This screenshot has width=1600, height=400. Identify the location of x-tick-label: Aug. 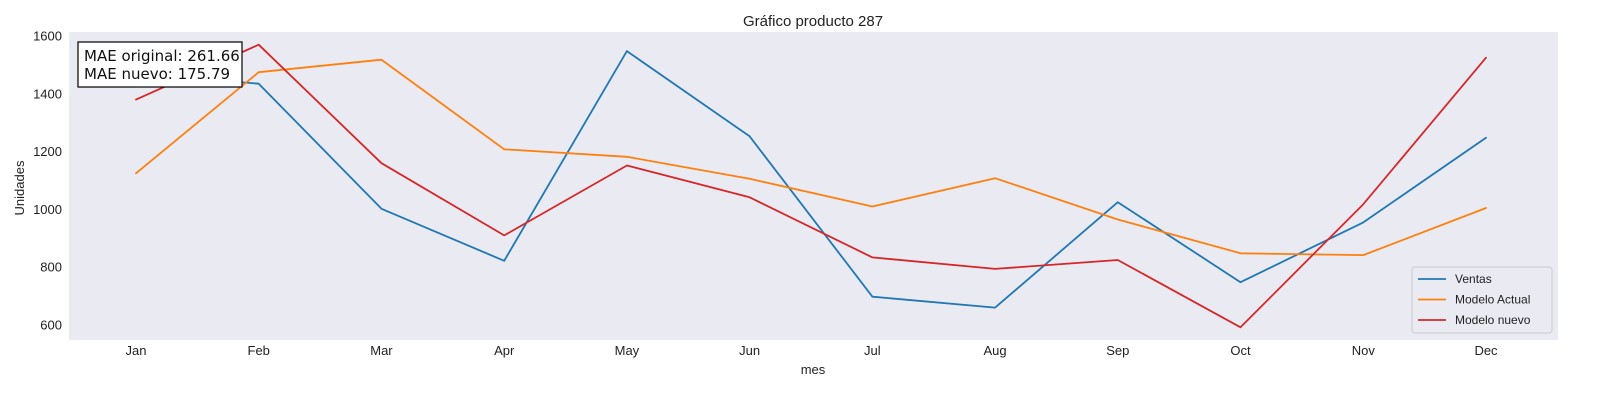
(995, 350).